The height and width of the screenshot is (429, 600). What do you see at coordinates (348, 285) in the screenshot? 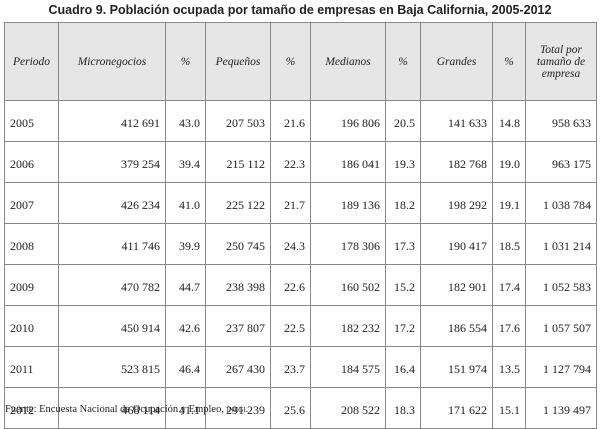
I see `value-cell: 160 502` at bounding box center [348, 285].